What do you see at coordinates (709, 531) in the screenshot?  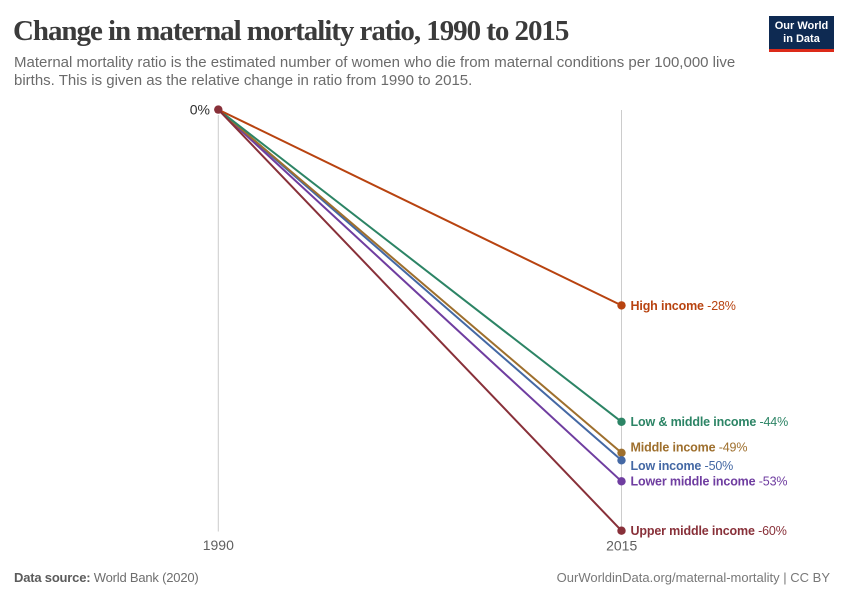 I see `svg-text: Upper middle income -60%` at bounding box center [709, 531].